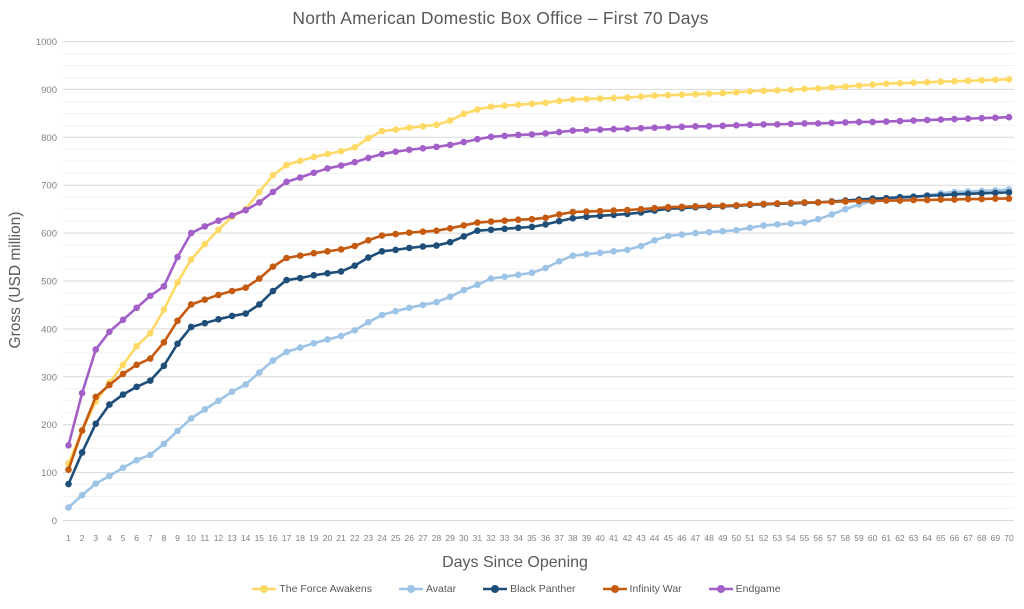  What do you see at coordinates (382, 538) in the screenshot?
I see `x-tick-label: 24` at bounding box center [382, 538].